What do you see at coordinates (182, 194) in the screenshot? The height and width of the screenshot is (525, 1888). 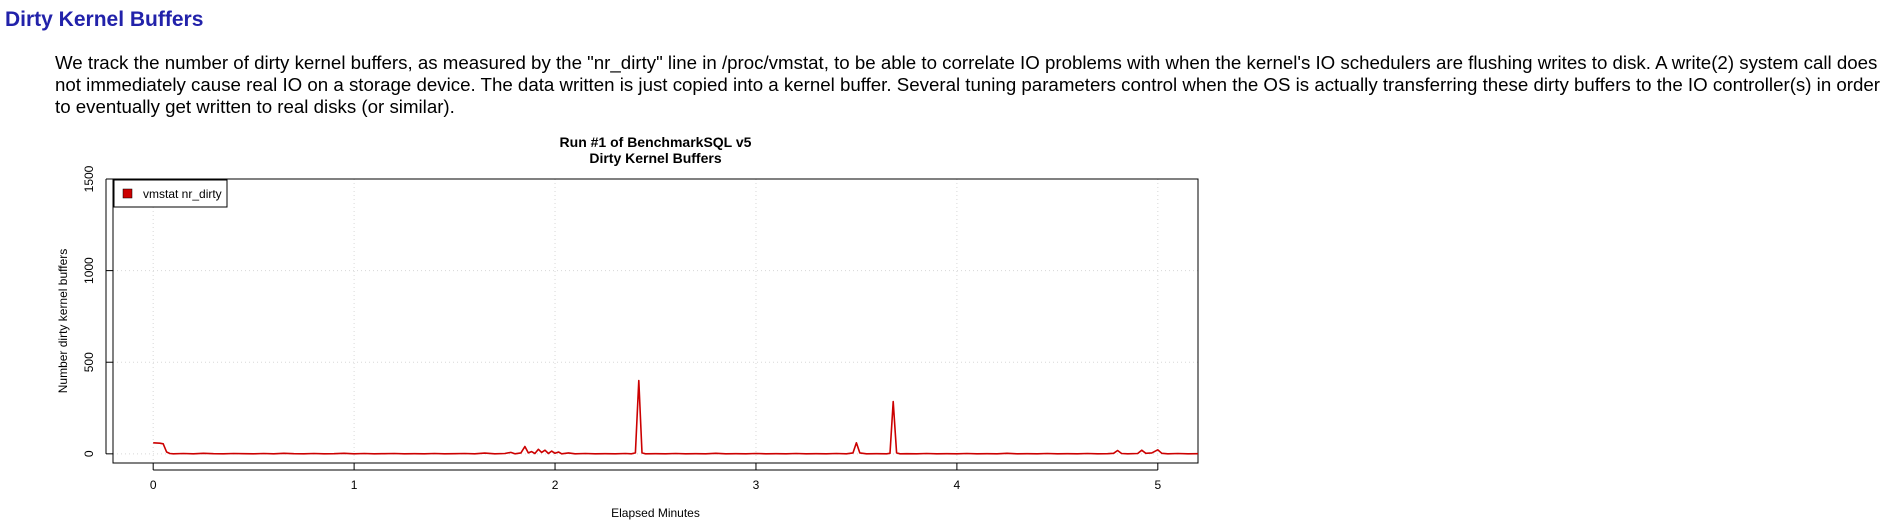 I see `legend-entry-nr-dirty: vmstat nr_dirty` at bounding box center [182, 194].